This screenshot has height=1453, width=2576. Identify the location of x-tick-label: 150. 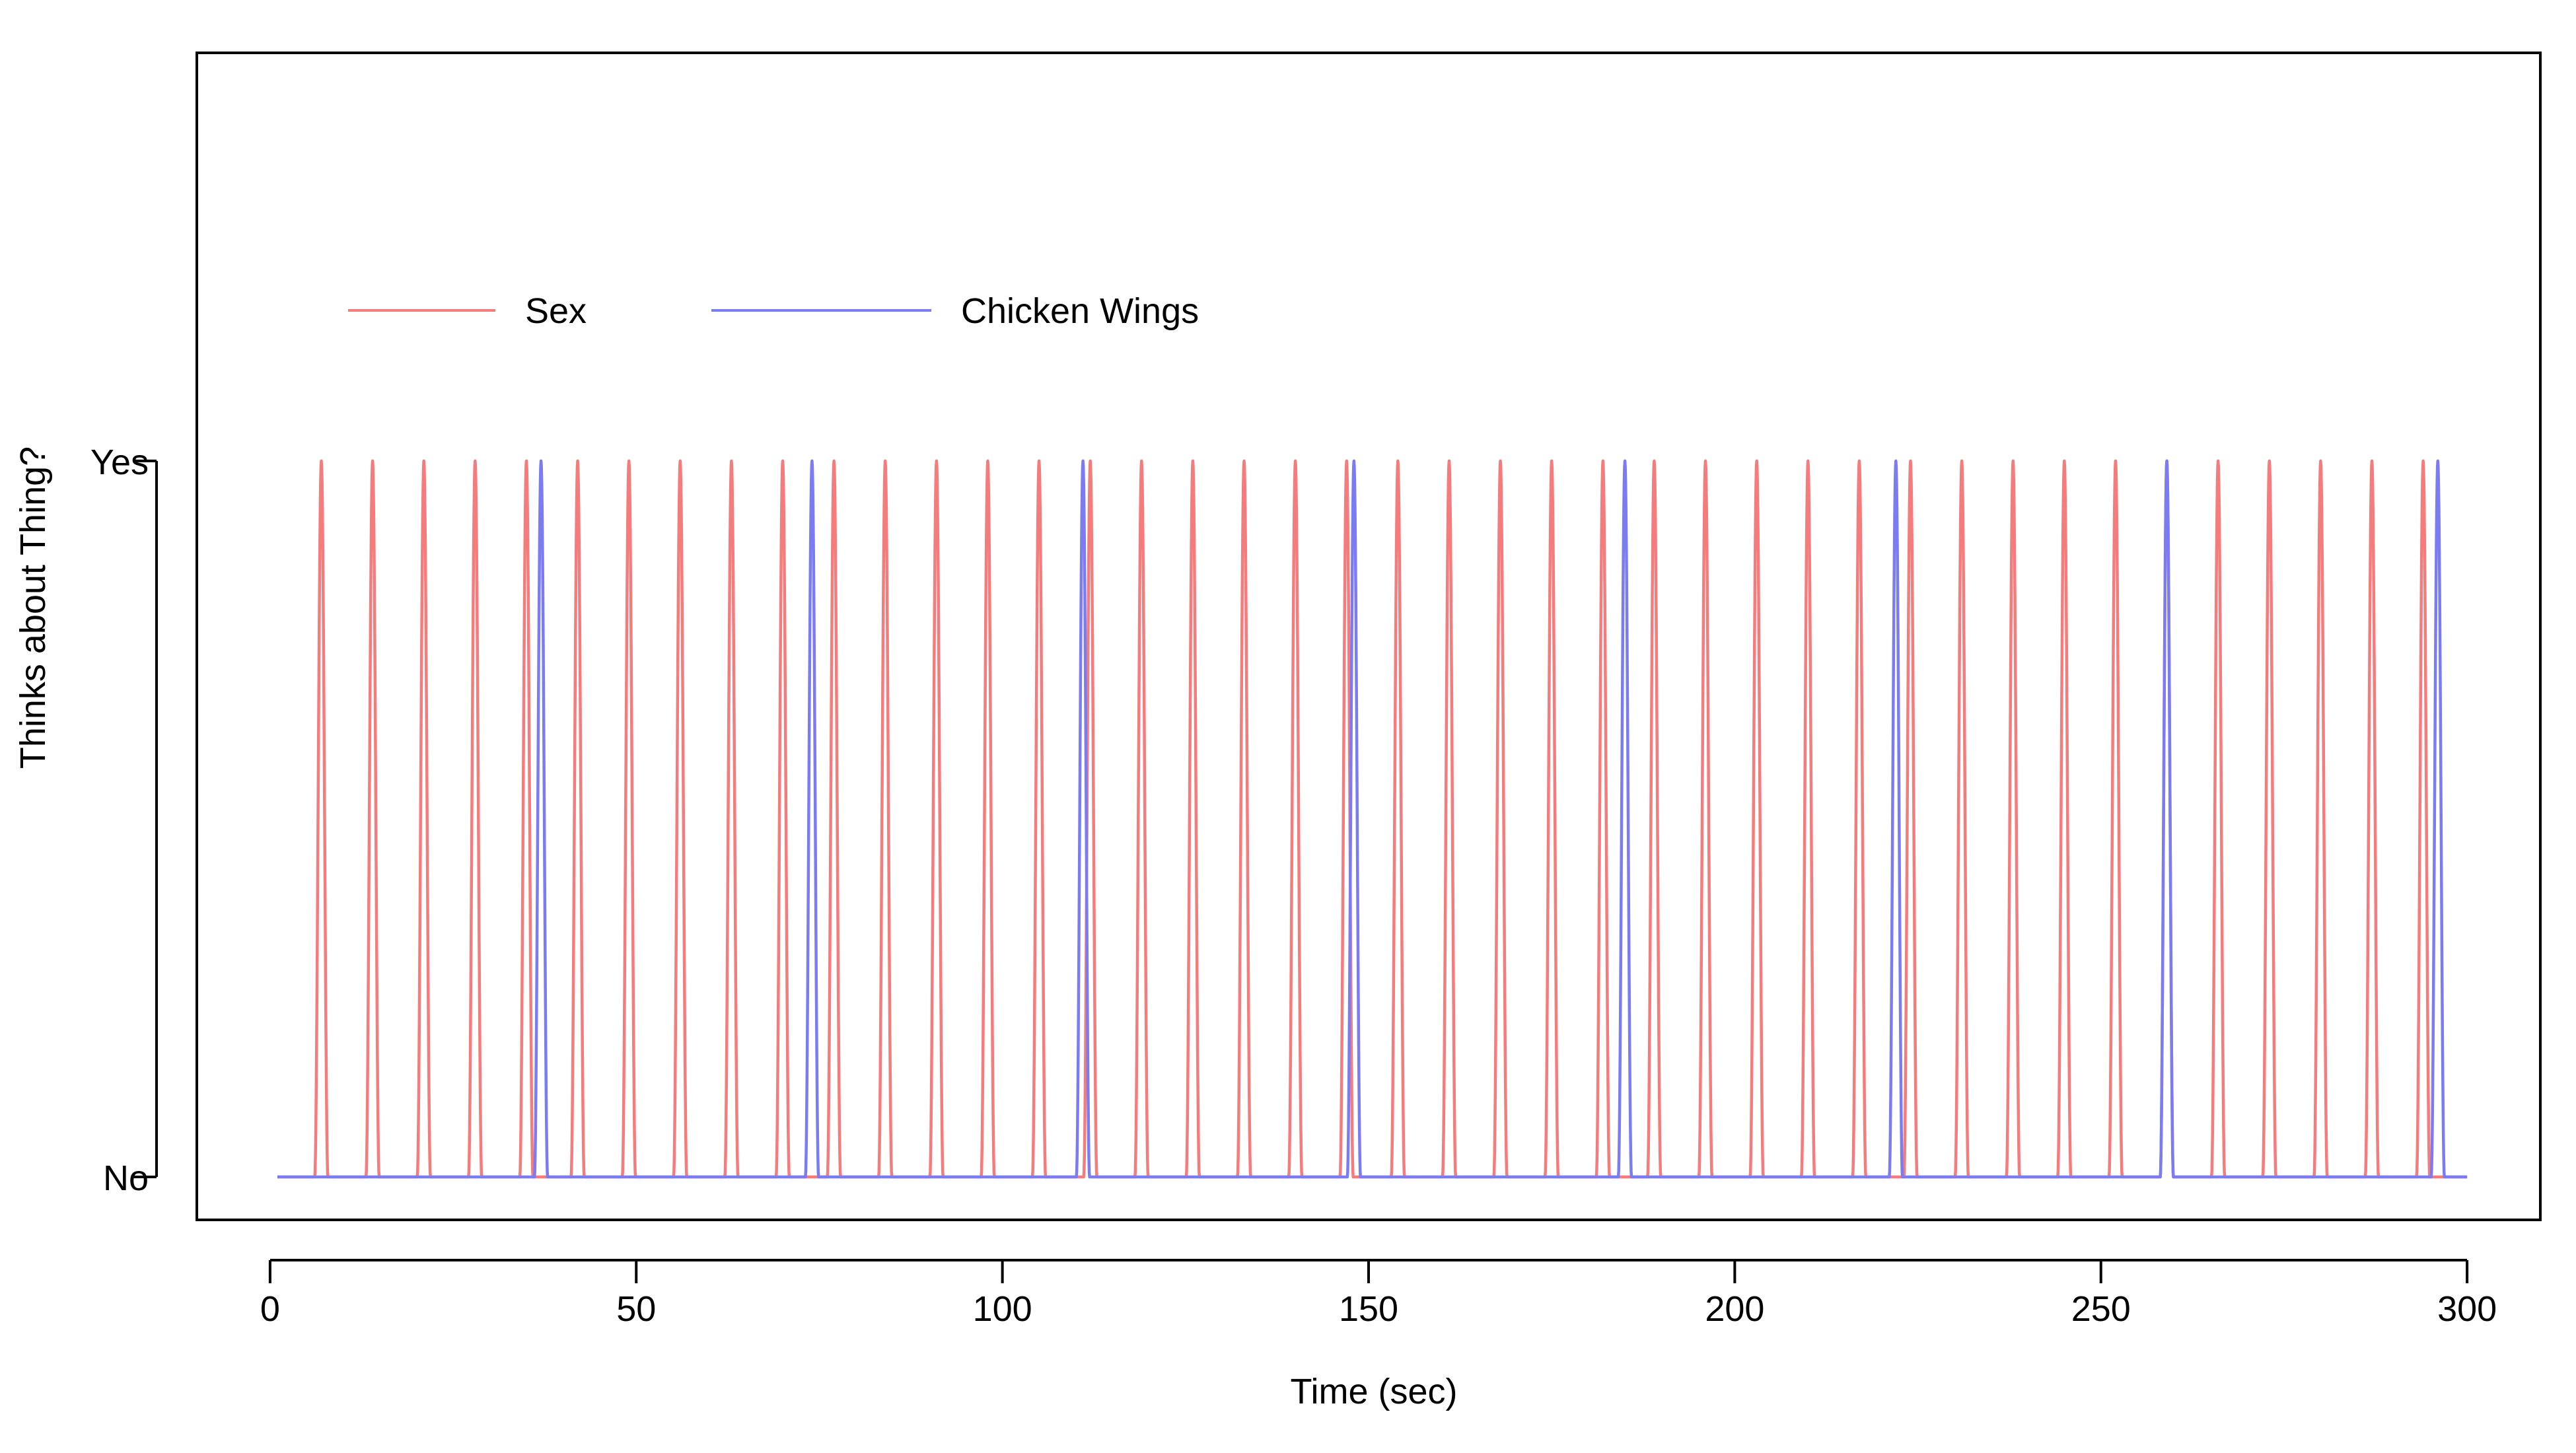
(1368, 1309).